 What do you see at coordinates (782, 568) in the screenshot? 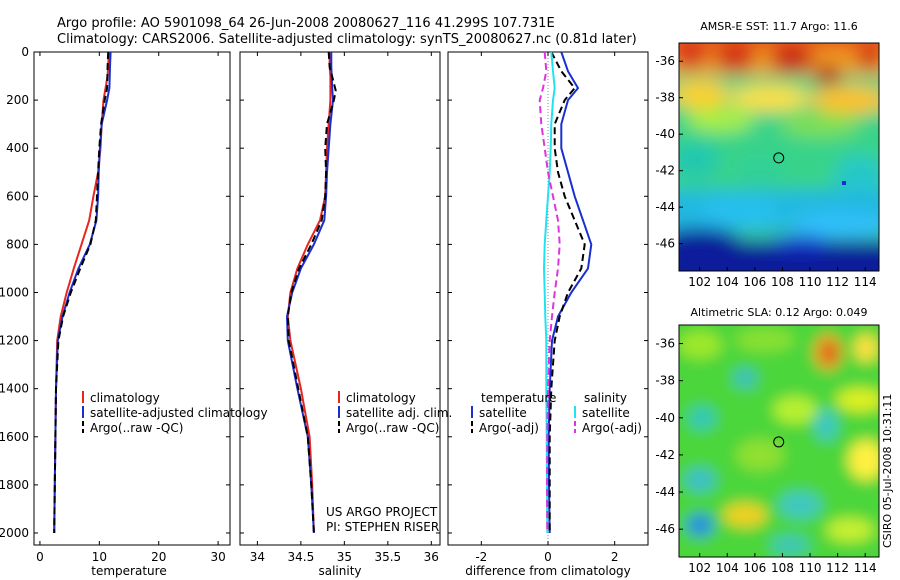
I see `sla_map-xtick-label: 108` at bounding box center [782, 568].